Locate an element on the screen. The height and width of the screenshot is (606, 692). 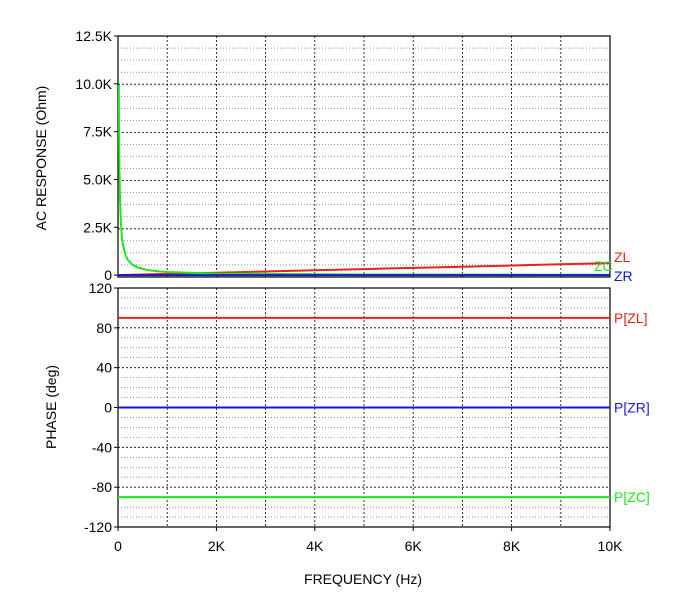
bottom-series-labels: P[ZL] P[ZR] P[ZC] is located at coordinates (632, 407).